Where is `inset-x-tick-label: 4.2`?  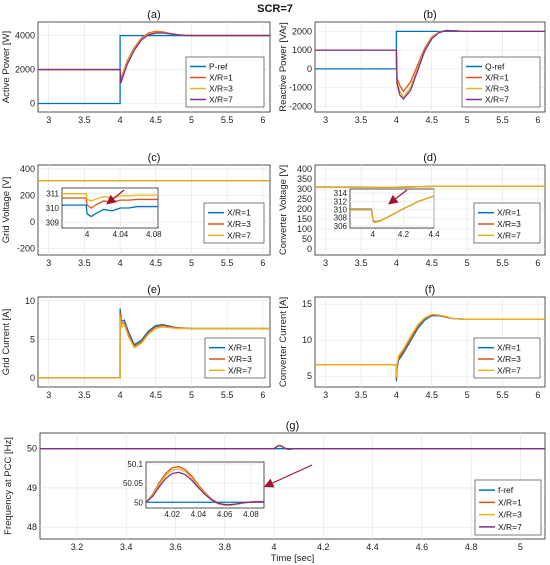
inset-x-tick-label: 4.2 is located at coordinates (404, 234).